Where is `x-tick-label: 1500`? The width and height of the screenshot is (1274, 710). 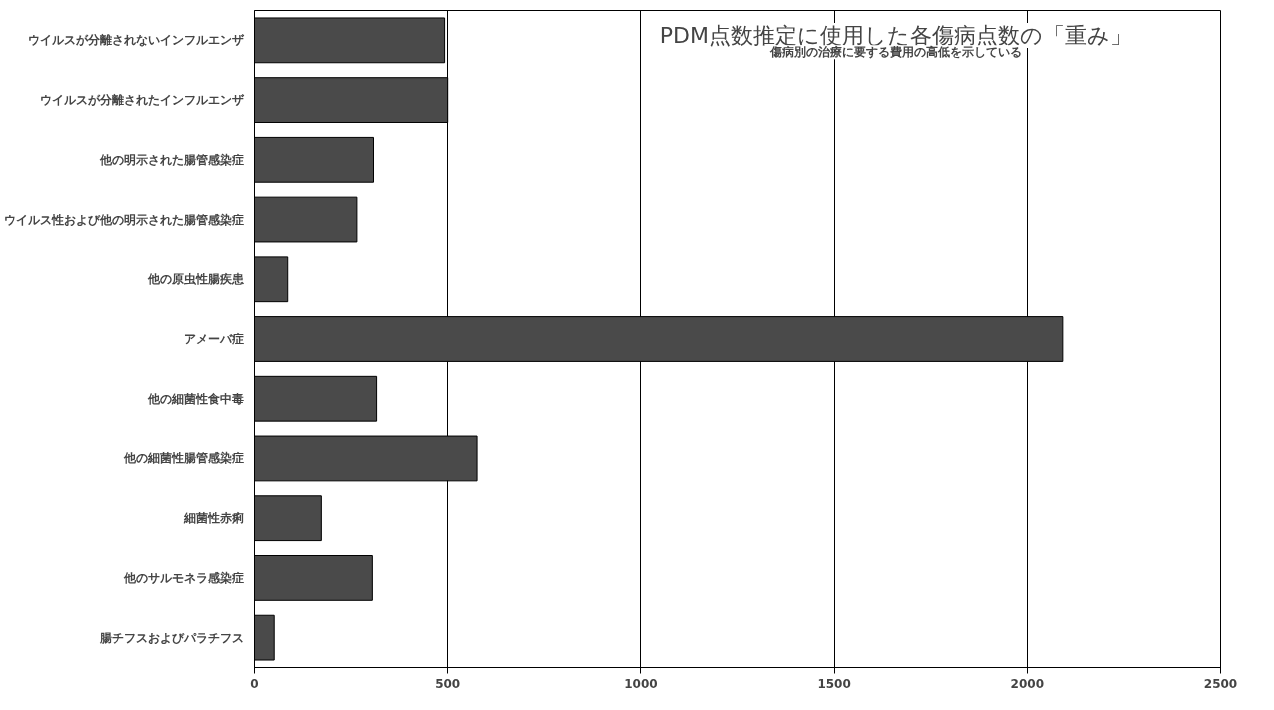
x-tick-label: 1500 is located at coordinates (834, 683).